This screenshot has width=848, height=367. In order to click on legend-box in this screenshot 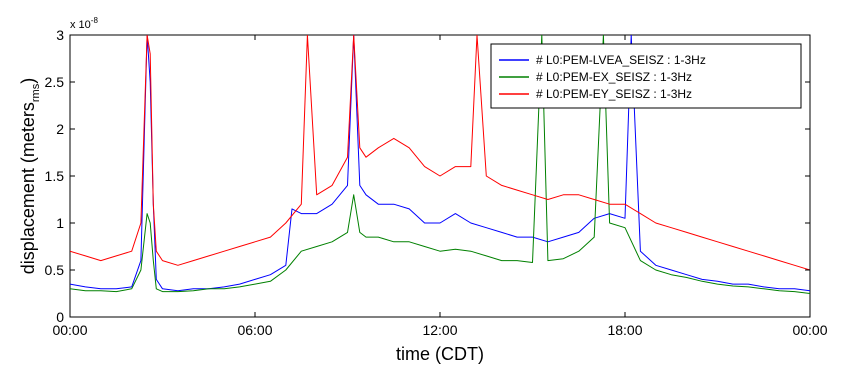, I will do `click(646, 76)`.